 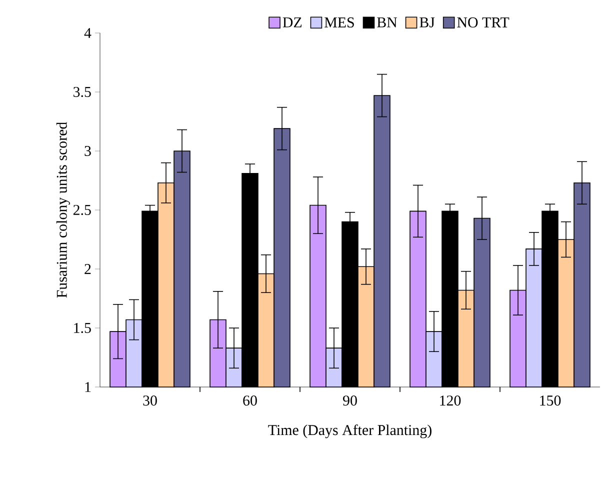 What do you see at coordinates (82, 92) in the screenshot?
I see `y-tick-label: 3.5` at bounding box center [82, 92].